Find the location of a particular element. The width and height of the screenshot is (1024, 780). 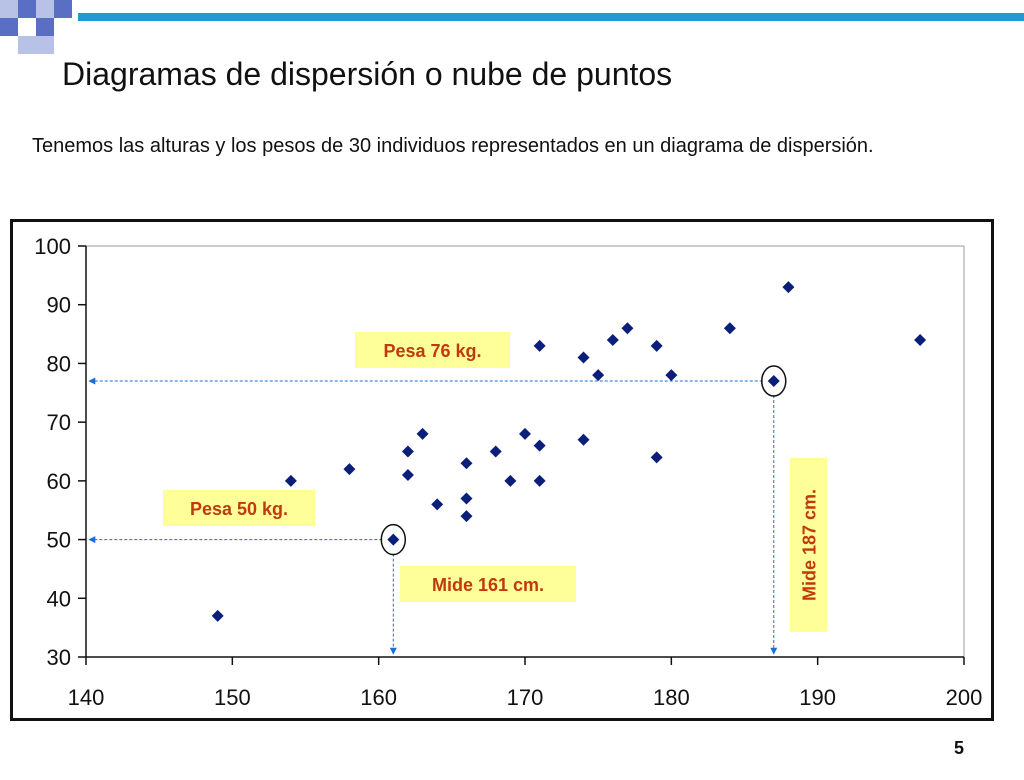

corner-decoration is located at coordinates (36, 27).